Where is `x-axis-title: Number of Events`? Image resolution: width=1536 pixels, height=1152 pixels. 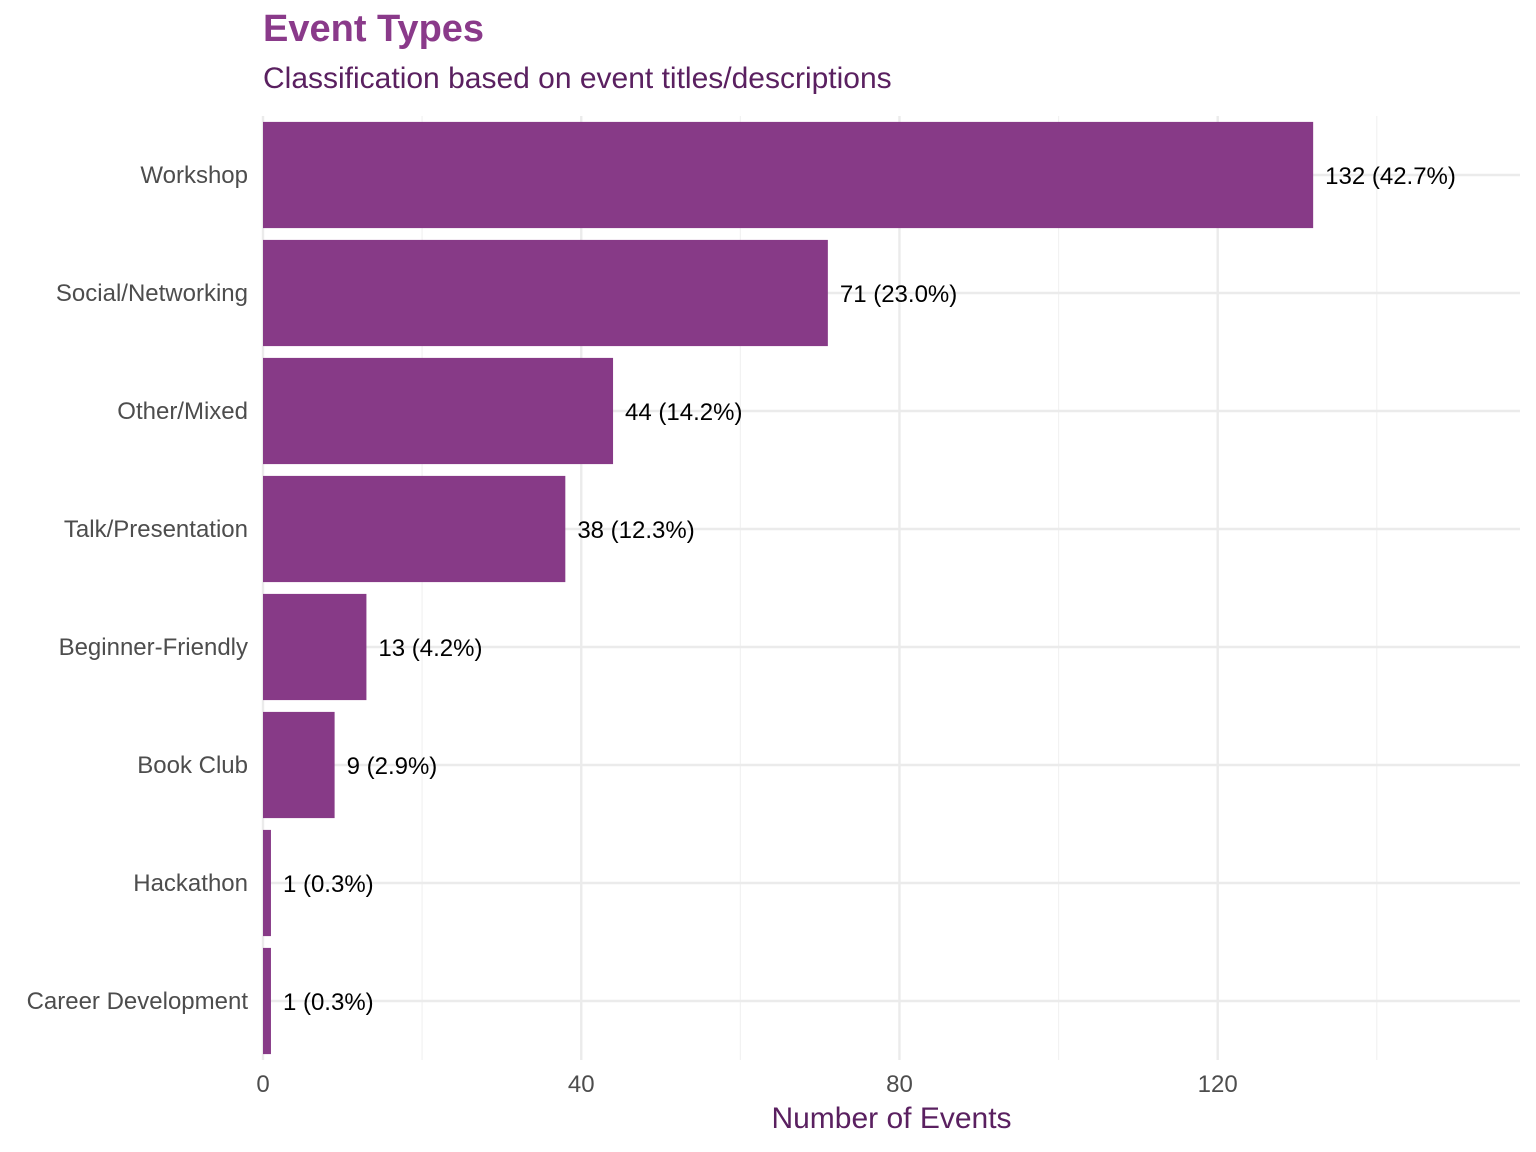 x-axis-title: Number of Events is located at coordinates (891, 1118).